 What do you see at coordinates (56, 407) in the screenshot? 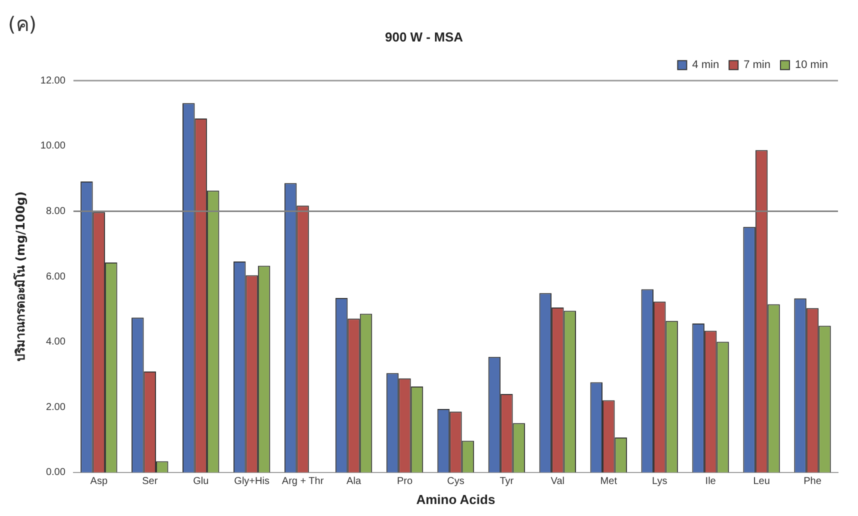
I see `y-tick-label: 2.00` at bounding box center [56, 407].